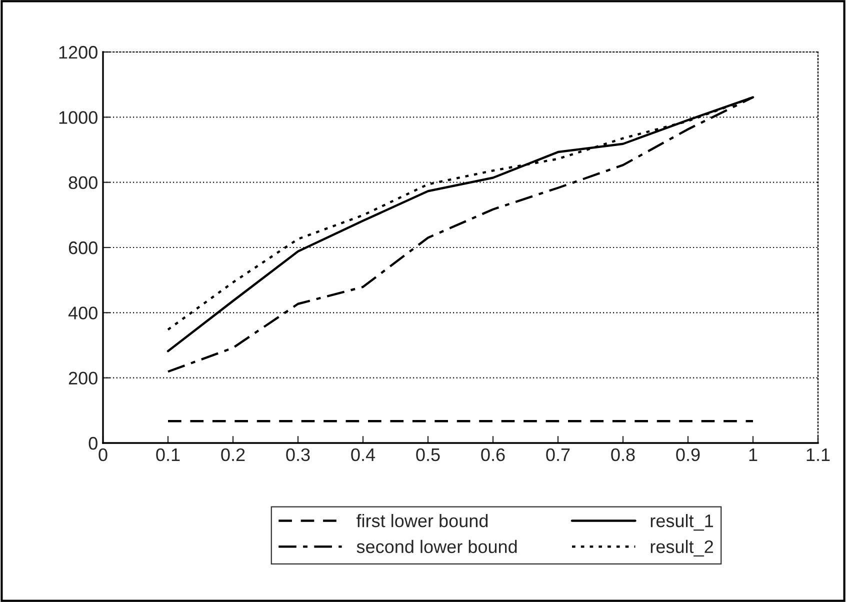 Image resolution: width=846 pixels, height=602 pixels. I want to click on x-tick-label: 0.2, so click(233, 455).